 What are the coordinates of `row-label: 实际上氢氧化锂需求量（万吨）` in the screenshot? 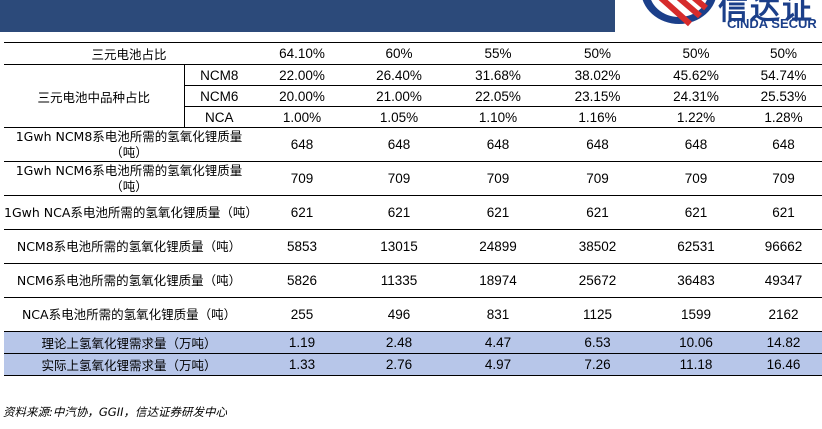 It's located at (129, 364).